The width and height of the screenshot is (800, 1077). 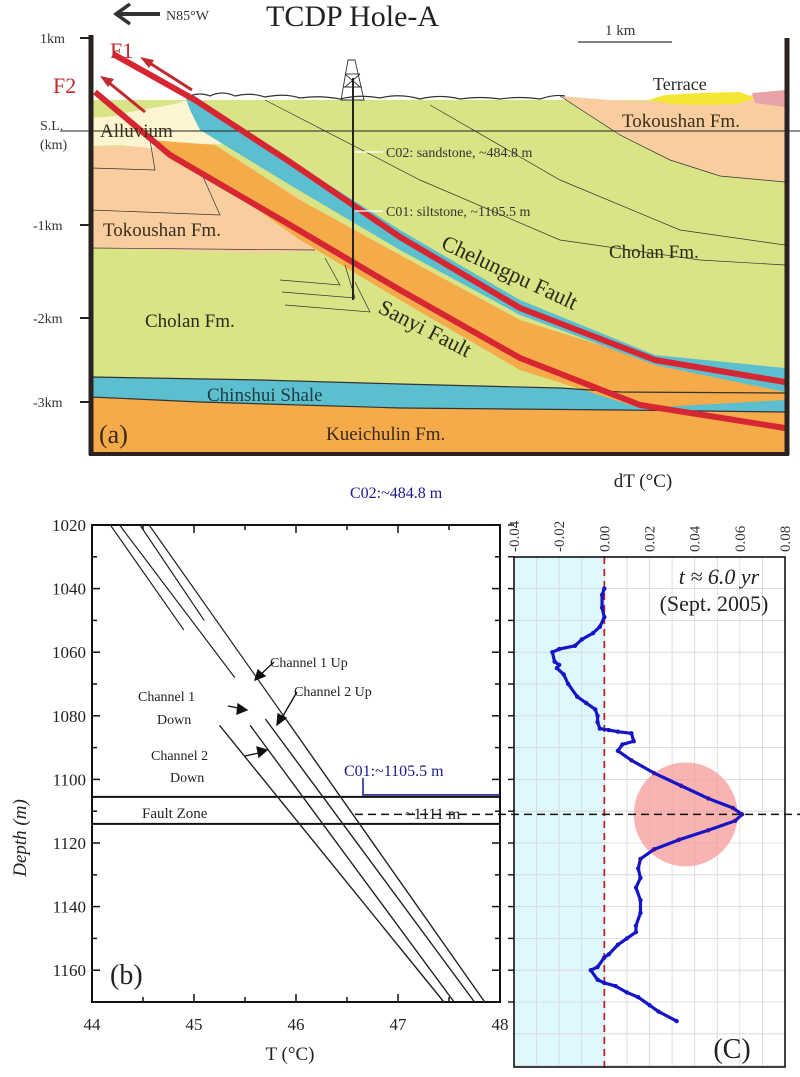 What do you see at coordinates (20, 838) in the screenshot?
I see `panel-b-ylabel: Depth (m)` at bounding box center [20, 838].